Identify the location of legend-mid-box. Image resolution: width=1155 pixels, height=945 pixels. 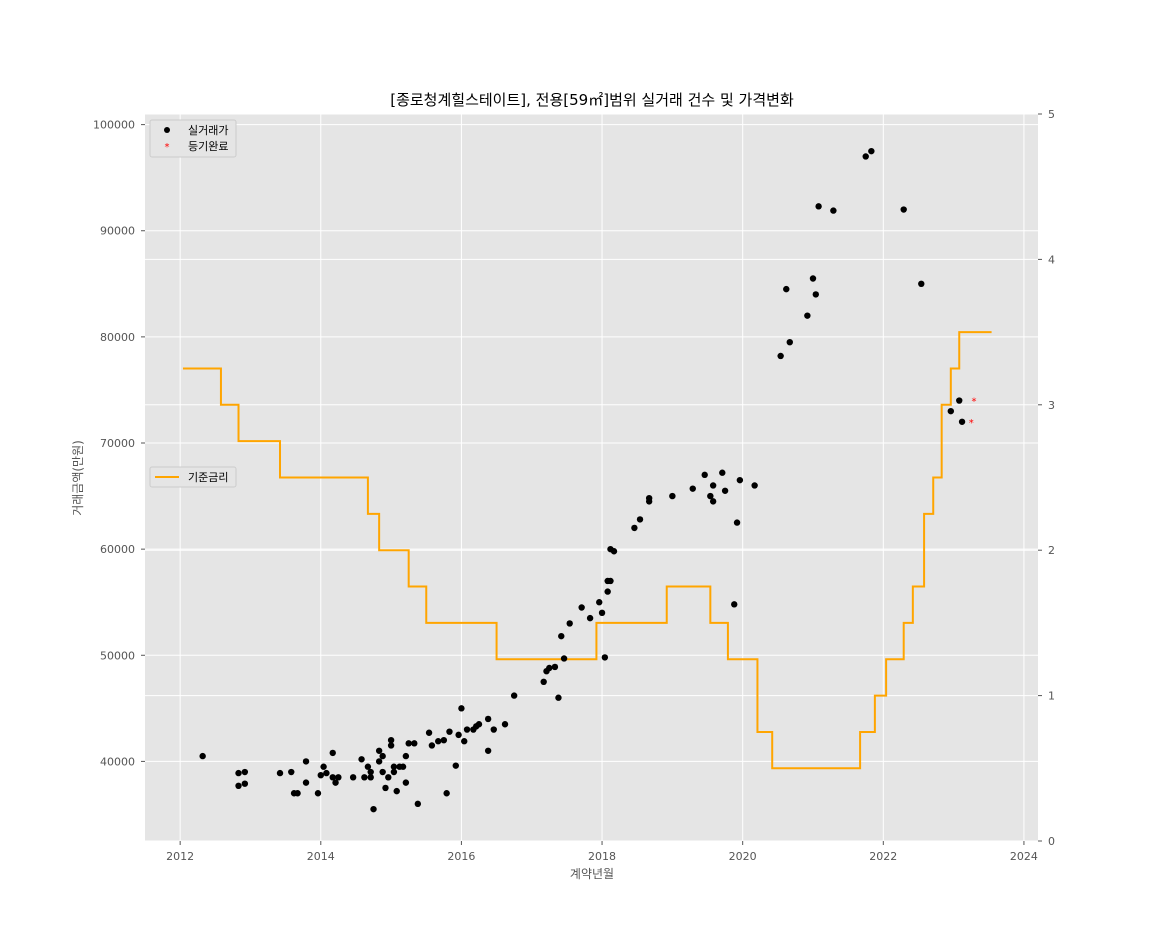
(193, 477).